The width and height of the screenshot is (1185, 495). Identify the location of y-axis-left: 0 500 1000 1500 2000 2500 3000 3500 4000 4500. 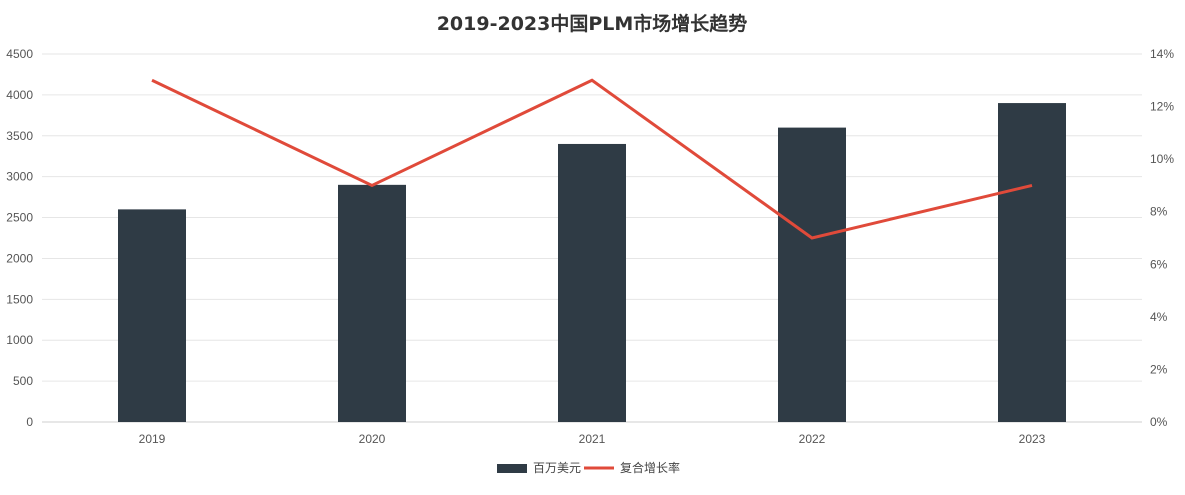
(19, 238).